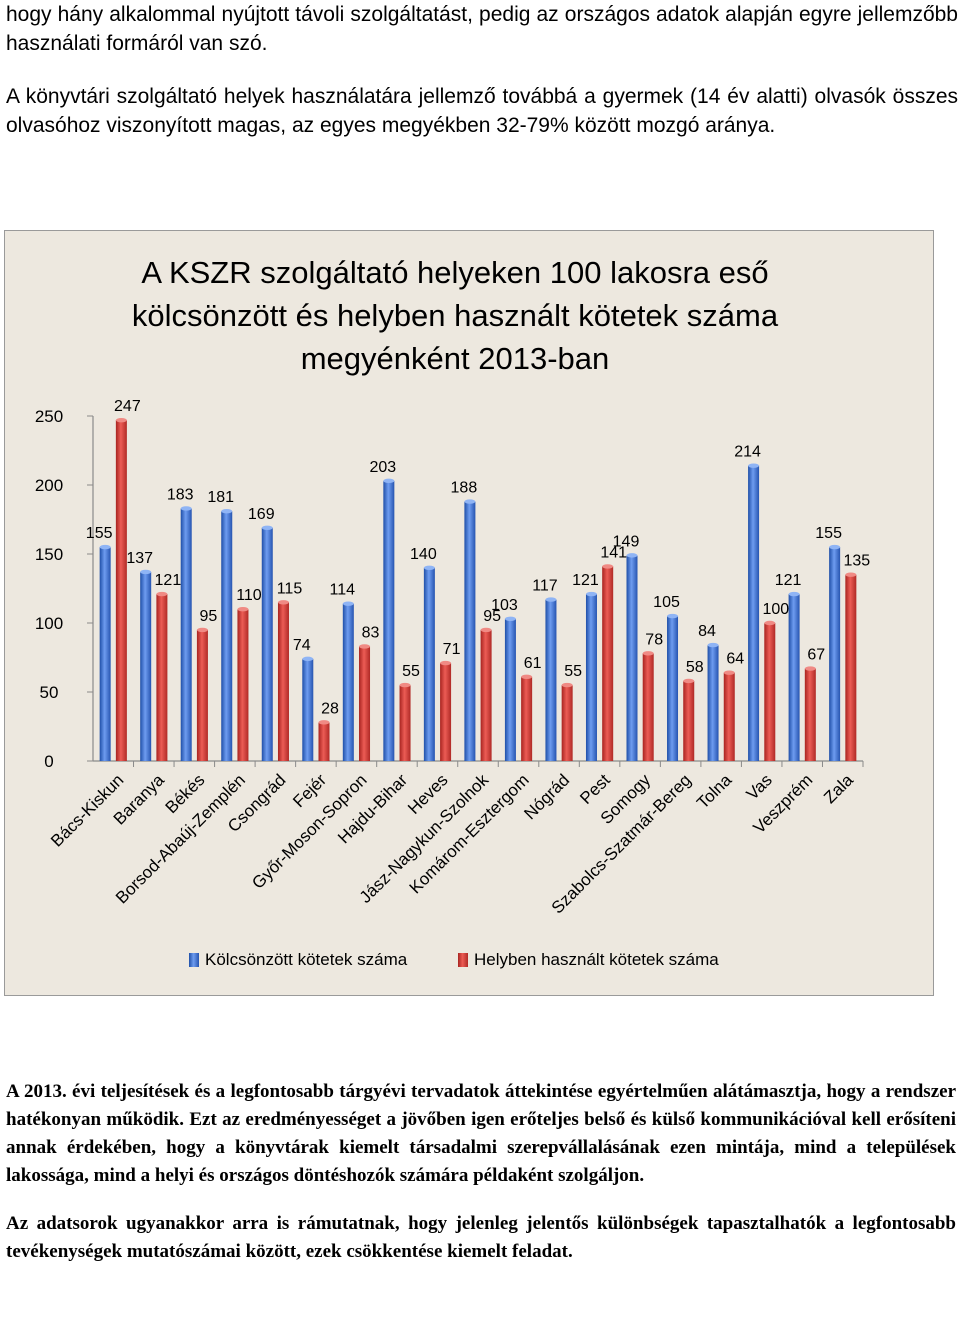 The width and height of the screenshot is (960, 1322). I want to click on data-label: 137, so click(139, 558).